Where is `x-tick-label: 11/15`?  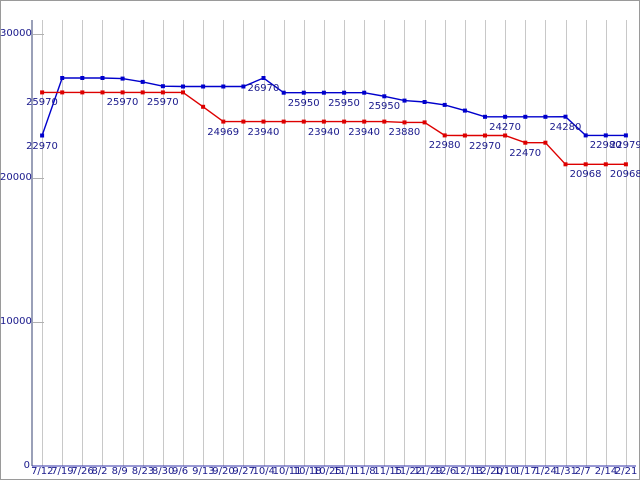 x-tick-label: 11/15 is located at coordinates (388, 471).